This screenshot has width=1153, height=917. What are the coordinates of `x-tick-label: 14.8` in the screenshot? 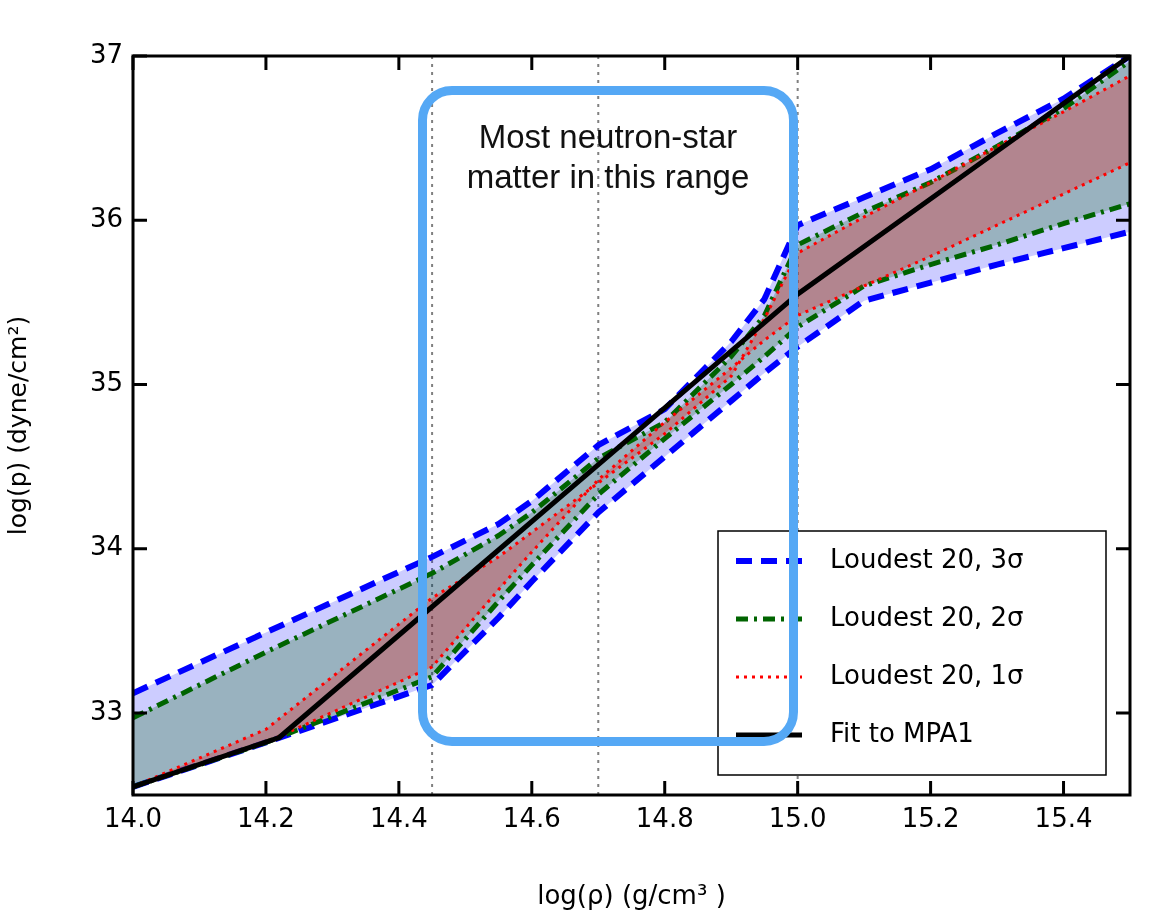 It's located at (664, 818).